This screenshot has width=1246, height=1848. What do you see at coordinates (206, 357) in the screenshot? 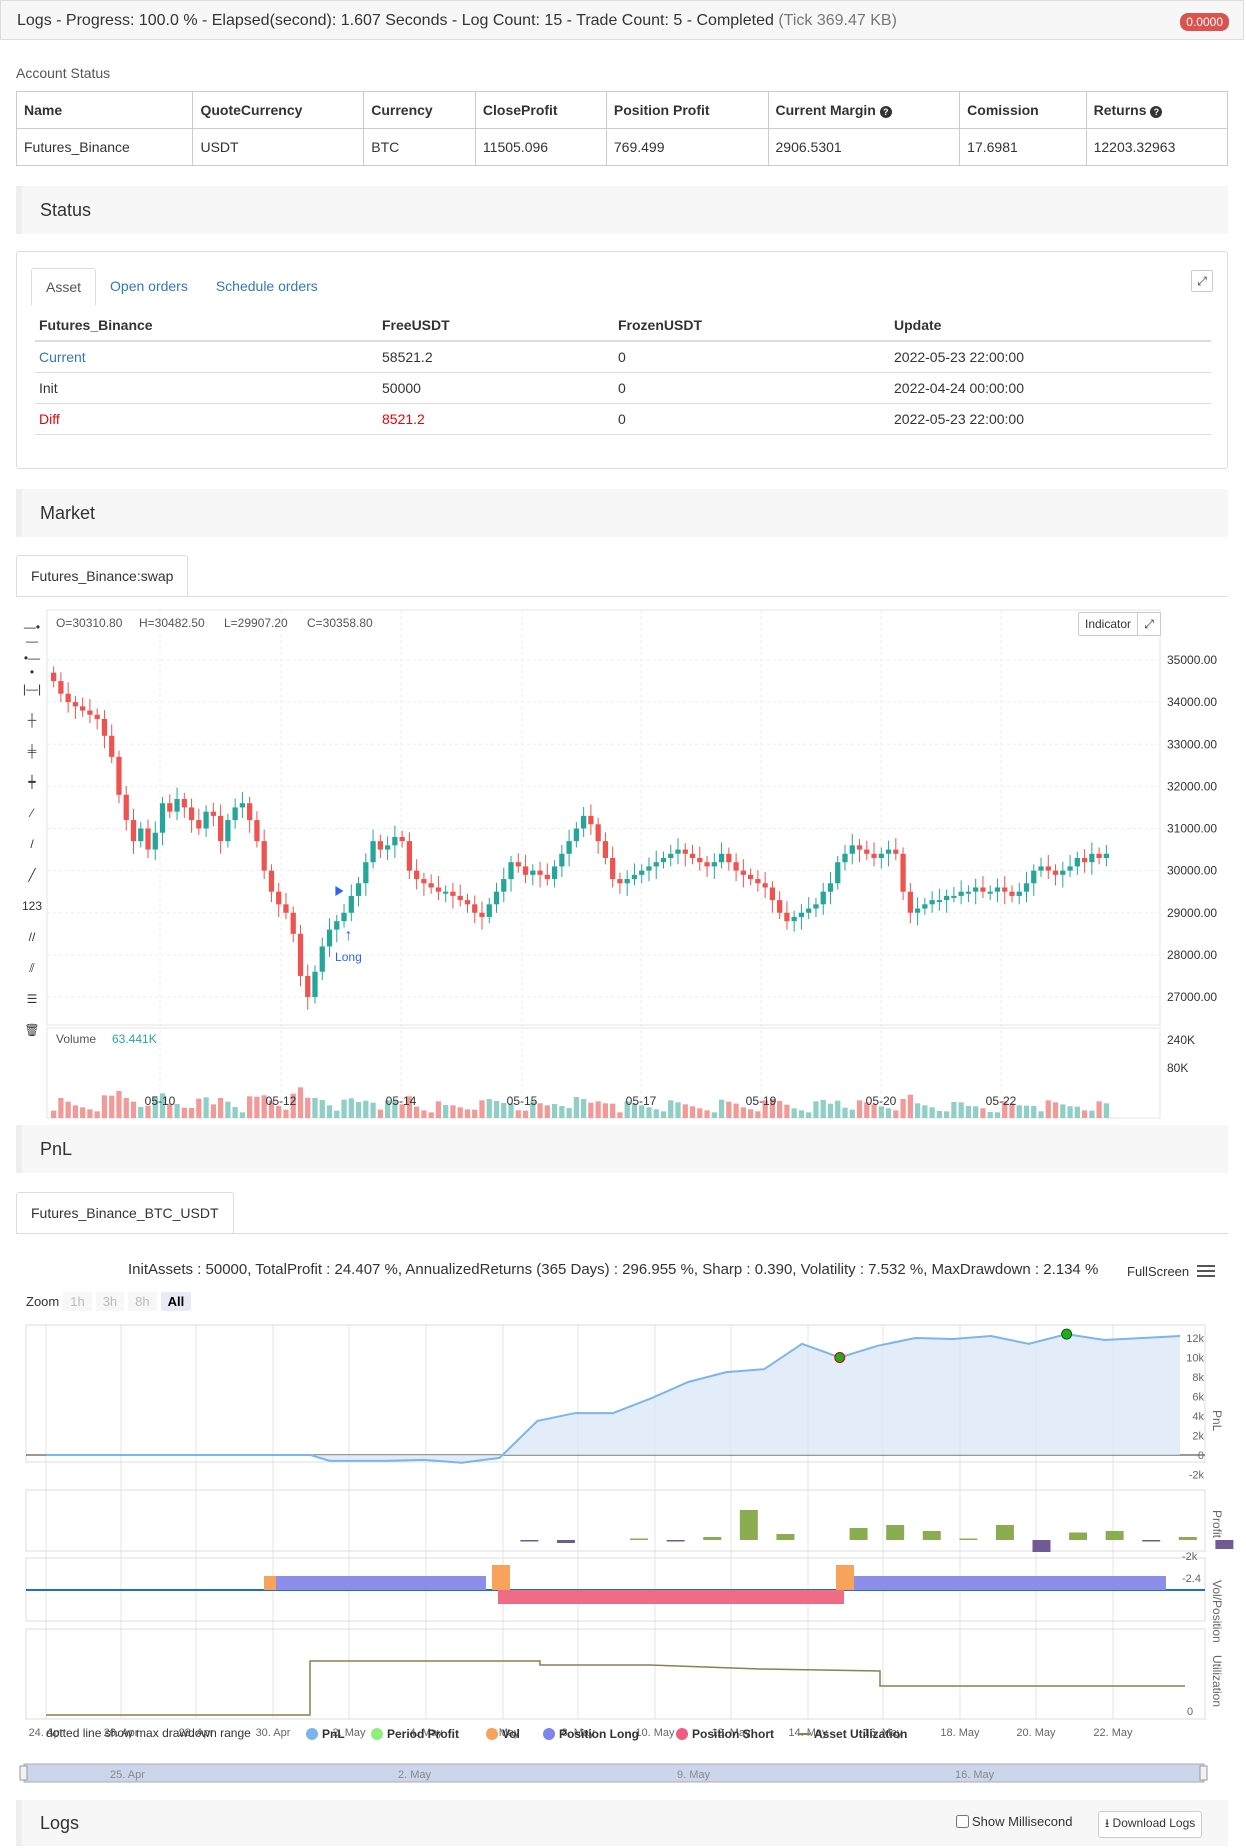
I see `row-label-current: Current` at bounding box center [206, 357].